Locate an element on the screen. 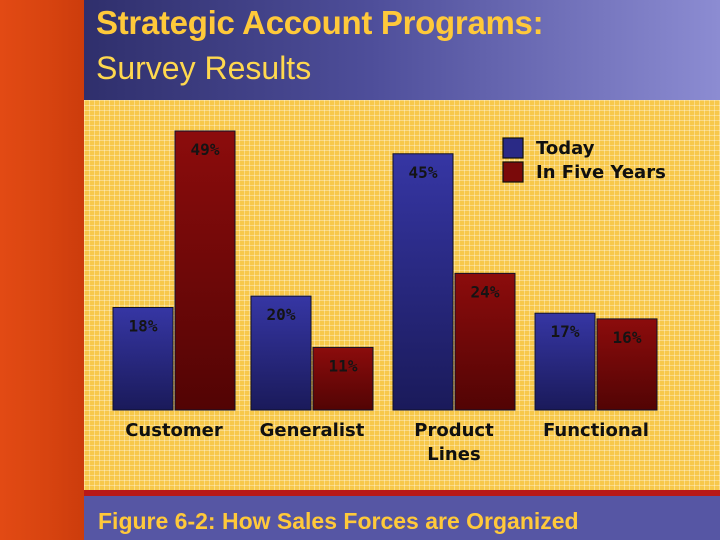 Image resolution: width=720 pixels, height=540 pixels. value-label-product-lines-five-years: 24% is located at coordinates (485, 291).